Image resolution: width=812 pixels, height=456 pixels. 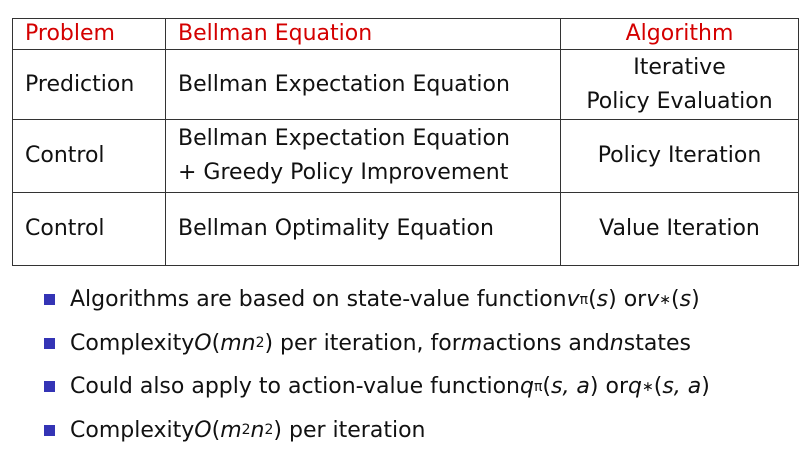 I want to click on cell-text: + Greedy Policy Improvement, so click(x=343, y=172).